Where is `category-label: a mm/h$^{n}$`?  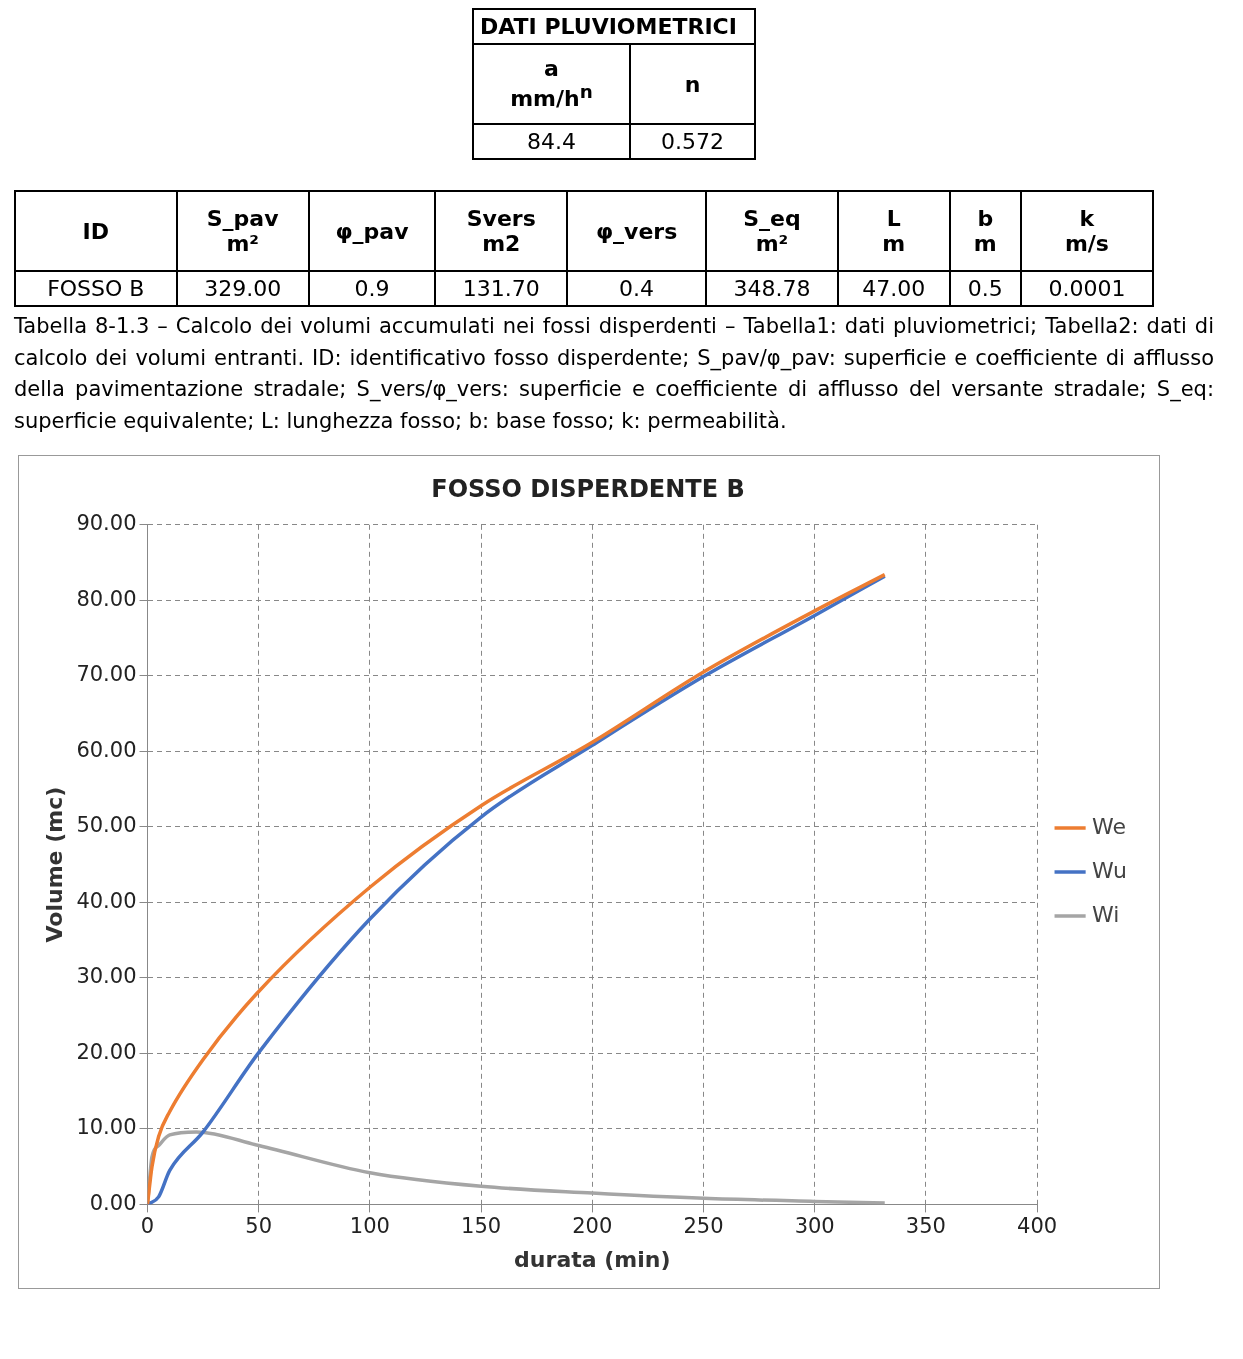 category-label: a mm/h$^{n}$ is located at coordinates (551, 84).